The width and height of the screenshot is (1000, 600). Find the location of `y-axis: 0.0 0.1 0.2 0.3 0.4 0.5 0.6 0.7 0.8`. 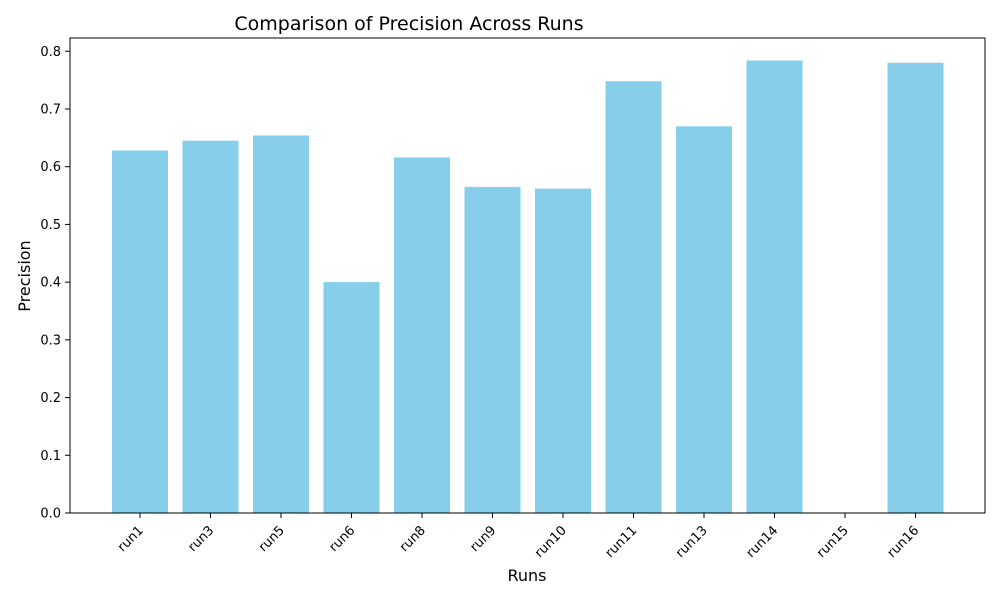

y-axis: 0.0 0.1 0.2 0.3 0.4 0.5 0.6 0.7 0.8 is located at coordinates (55, 283).